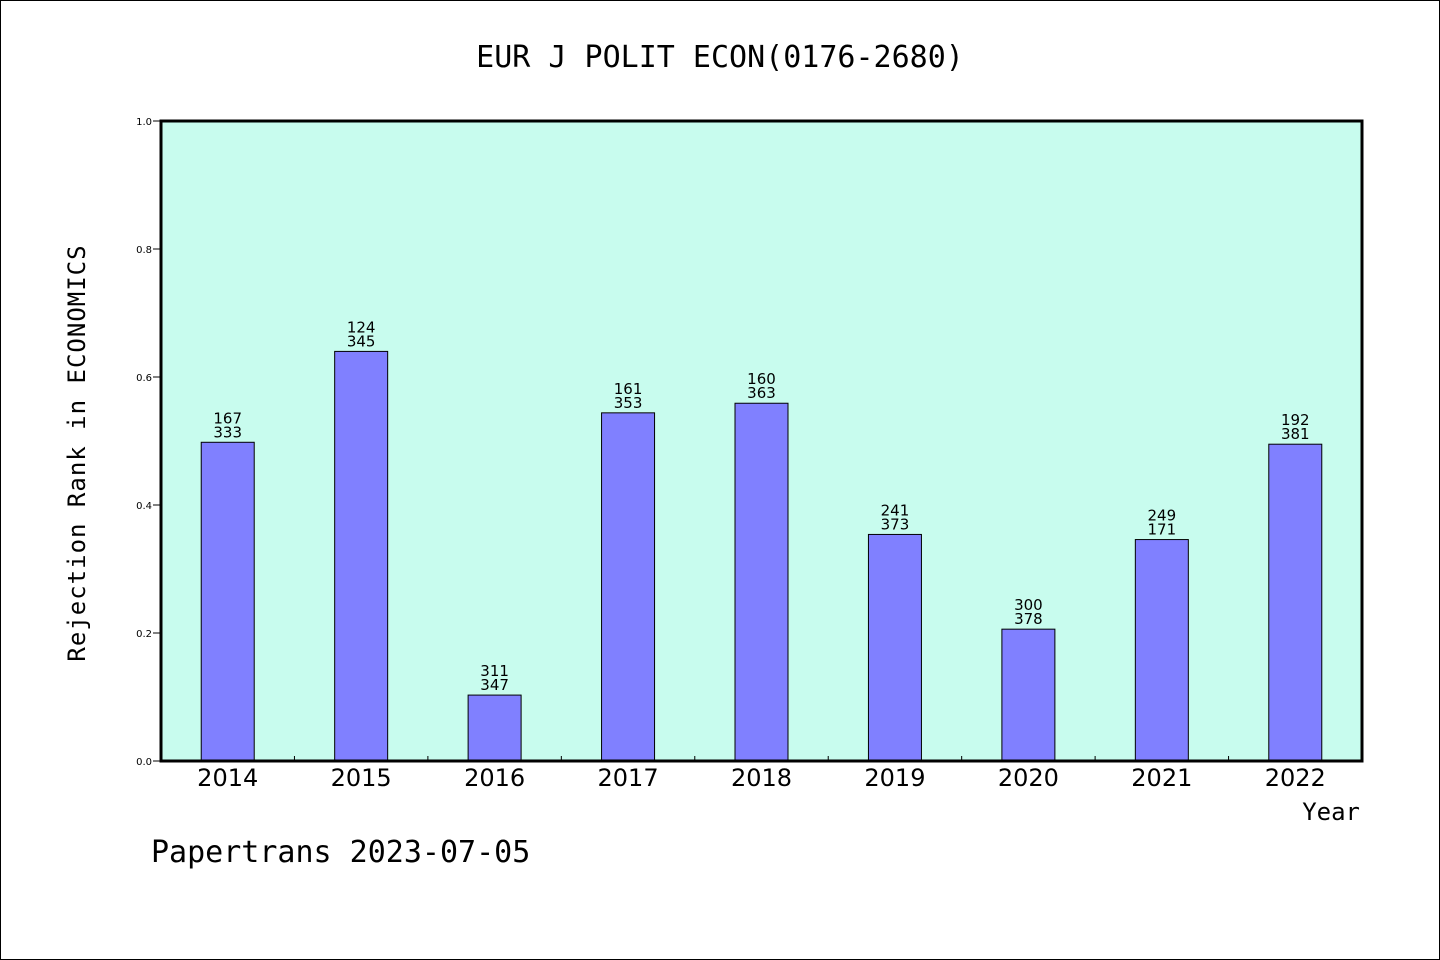  Describe the element at coordinates (144, 250) in the screenshot. I see `y-tick-label: 0.8` at that location.